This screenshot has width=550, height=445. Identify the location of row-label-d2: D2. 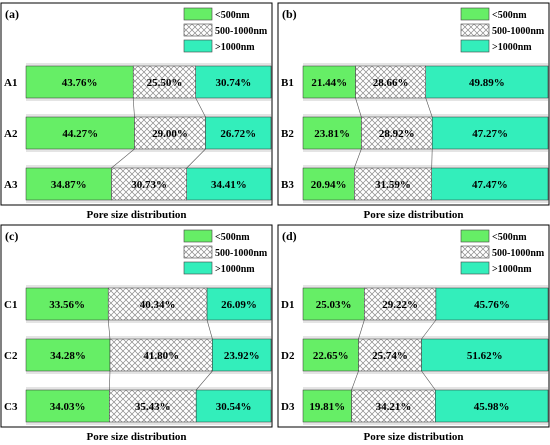
(288, 356).